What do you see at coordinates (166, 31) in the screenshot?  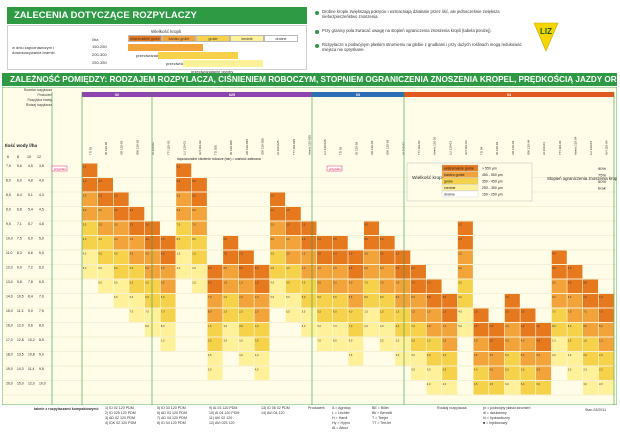 I see `droplet-size-label: Wielkość kropli` at bounding box center [166, 31].